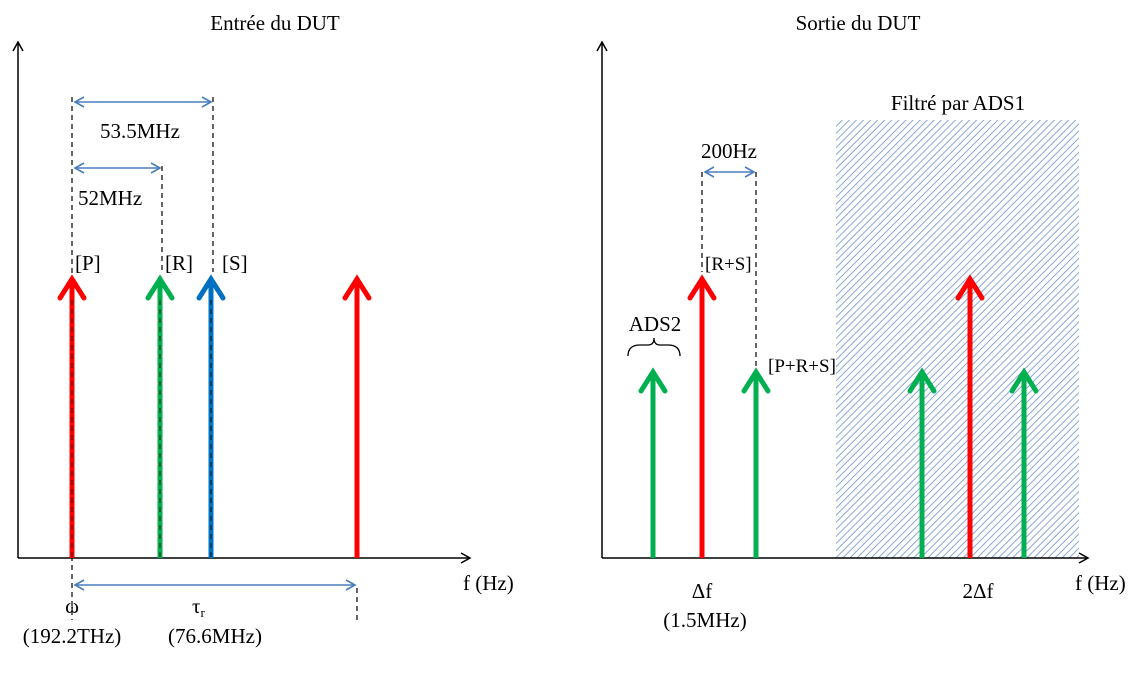  I want to click on label-r: [R], so click(179, 263).